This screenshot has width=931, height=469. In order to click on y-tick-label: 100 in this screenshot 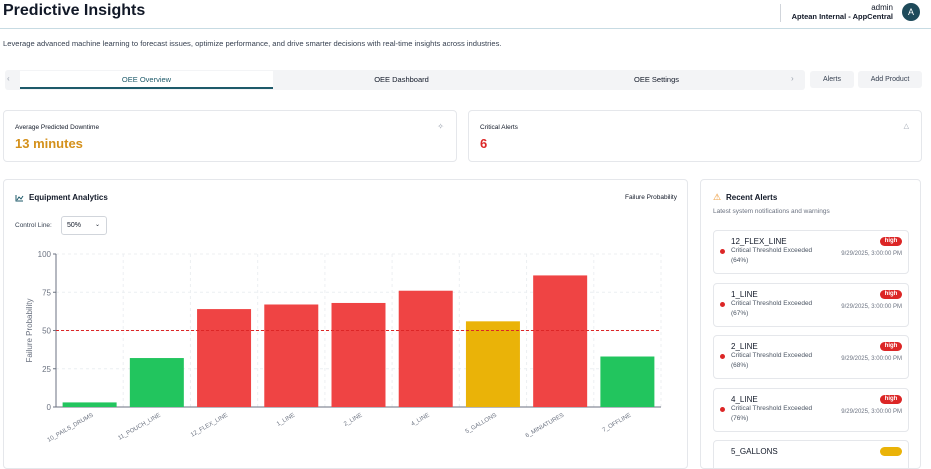, I will do `click(45, 254)`.